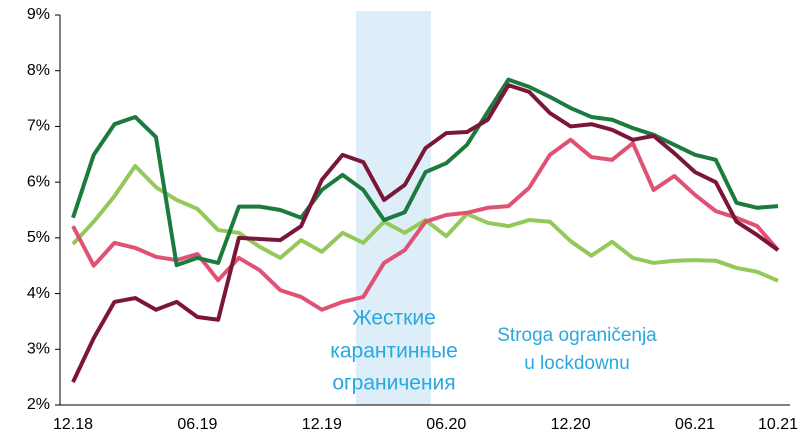 Image resolution: width=801 pixels, height=439 pixels. What do you see at coordinates (38, 126) in the screenshot?
I see `y-tick-label: 7%` at bounding box center [38, 126].